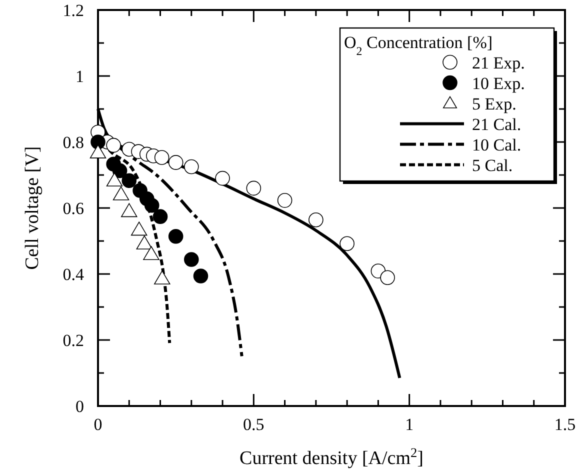  Describe the element at coordinates (32, 208) in the screenshot. I see `y-axis-title: Cell voltage [V]` at that location.